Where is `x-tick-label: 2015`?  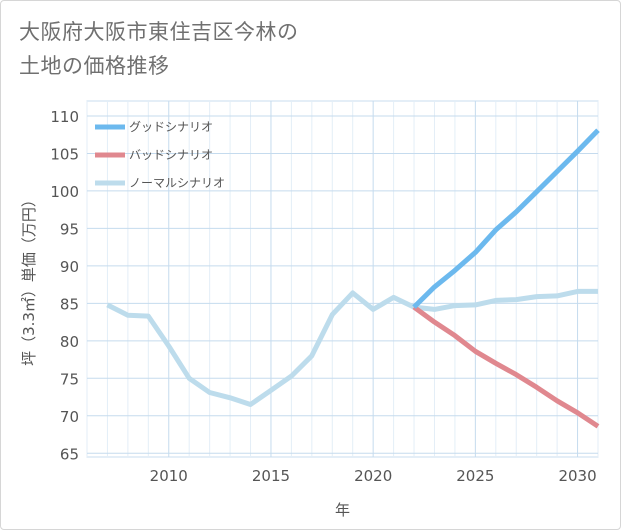
x-tick-label: 2015 is located at coordinates (271, 476).